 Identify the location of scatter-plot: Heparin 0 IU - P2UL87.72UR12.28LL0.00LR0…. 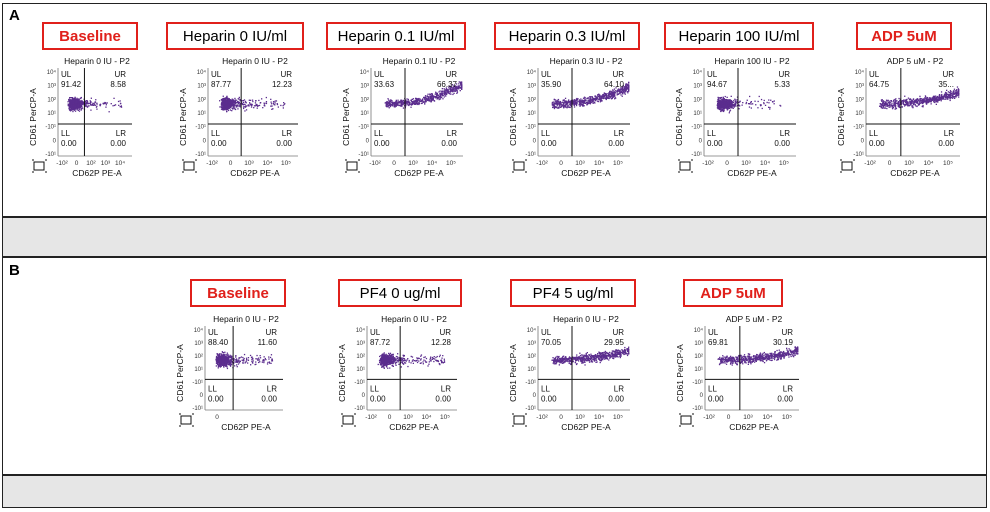
(397, 373).